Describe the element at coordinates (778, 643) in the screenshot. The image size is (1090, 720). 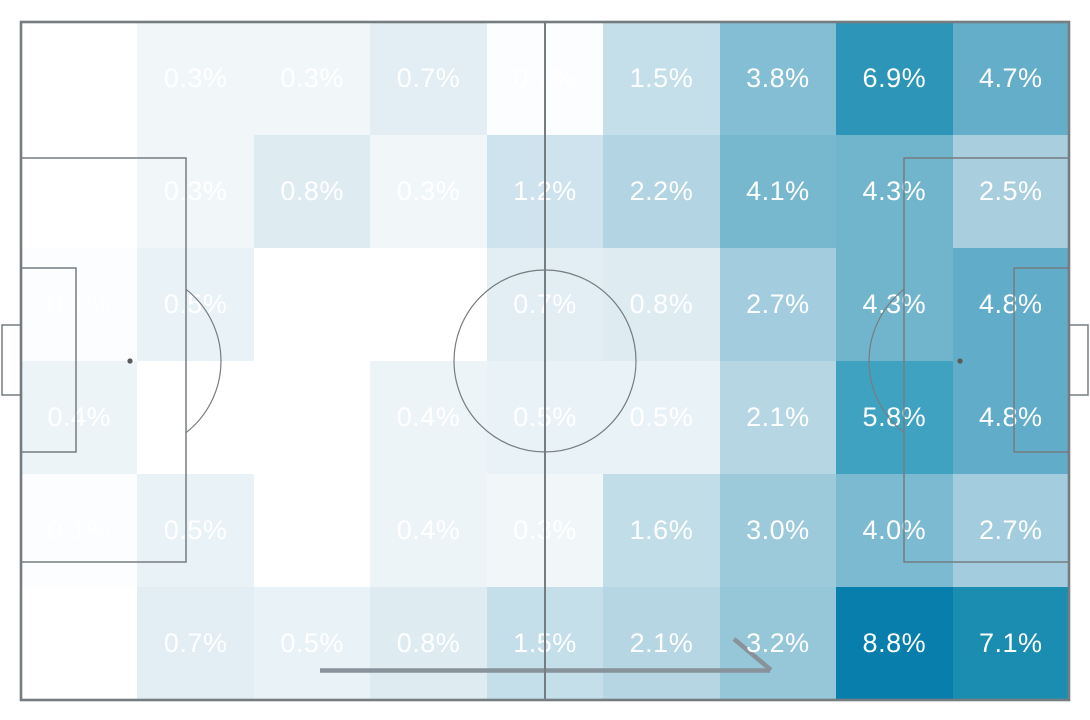
I see `heatmap-cell-value: 3.2%` at that location.